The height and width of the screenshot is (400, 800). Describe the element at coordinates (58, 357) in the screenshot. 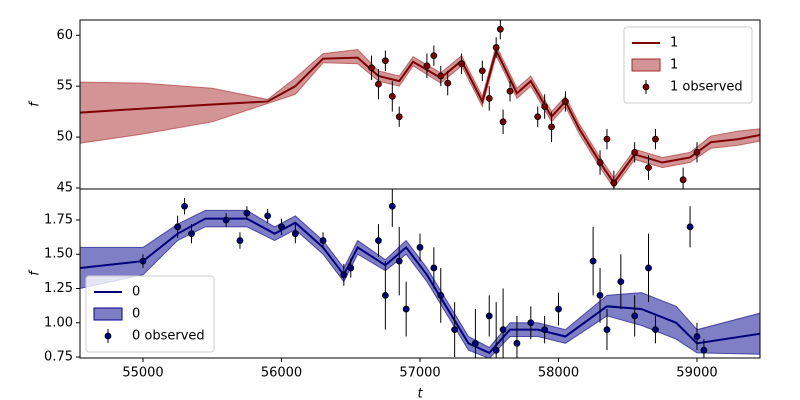

I see `y-tick-label: 0.75` at that location.